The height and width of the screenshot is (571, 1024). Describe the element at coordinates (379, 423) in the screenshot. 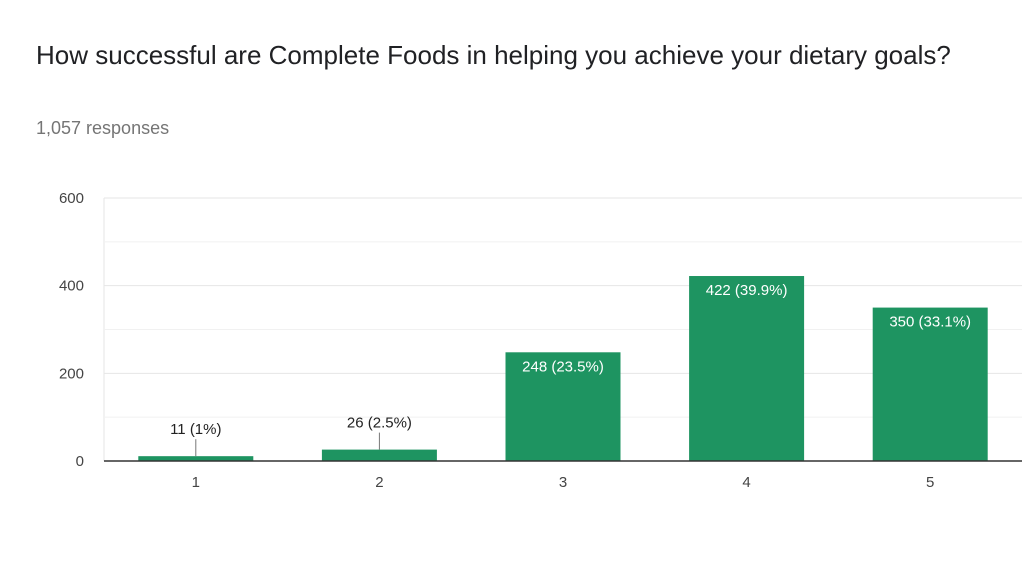

I see `data-label: 26 (2.5%)` at that location.